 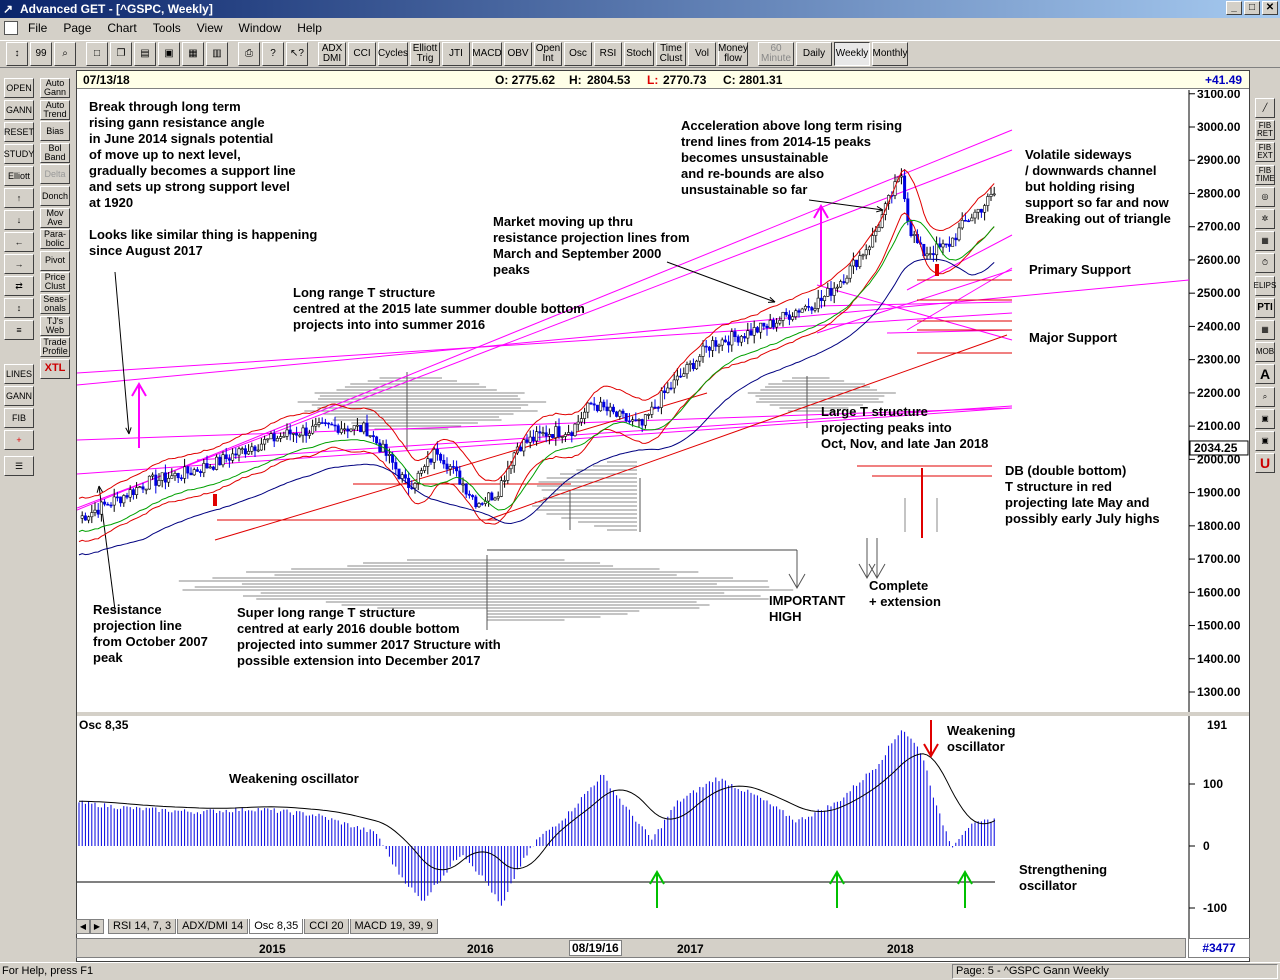 I want to click on study-button-11: TJ's Web, so click(x=55, y=325).